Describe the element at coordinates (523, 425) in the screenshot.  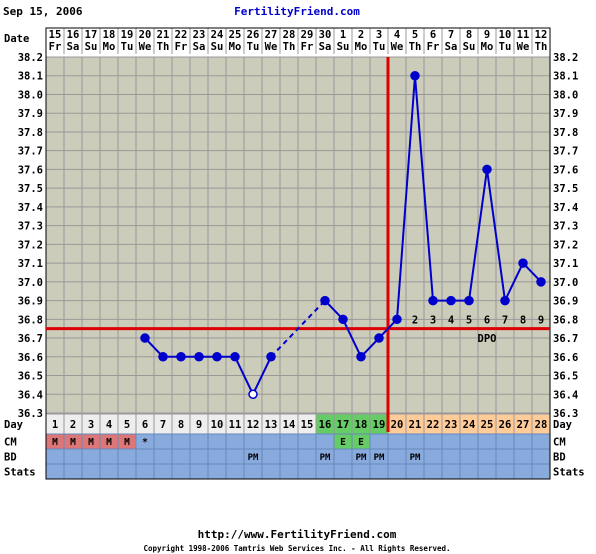
I see `day-number: 27` at that location.